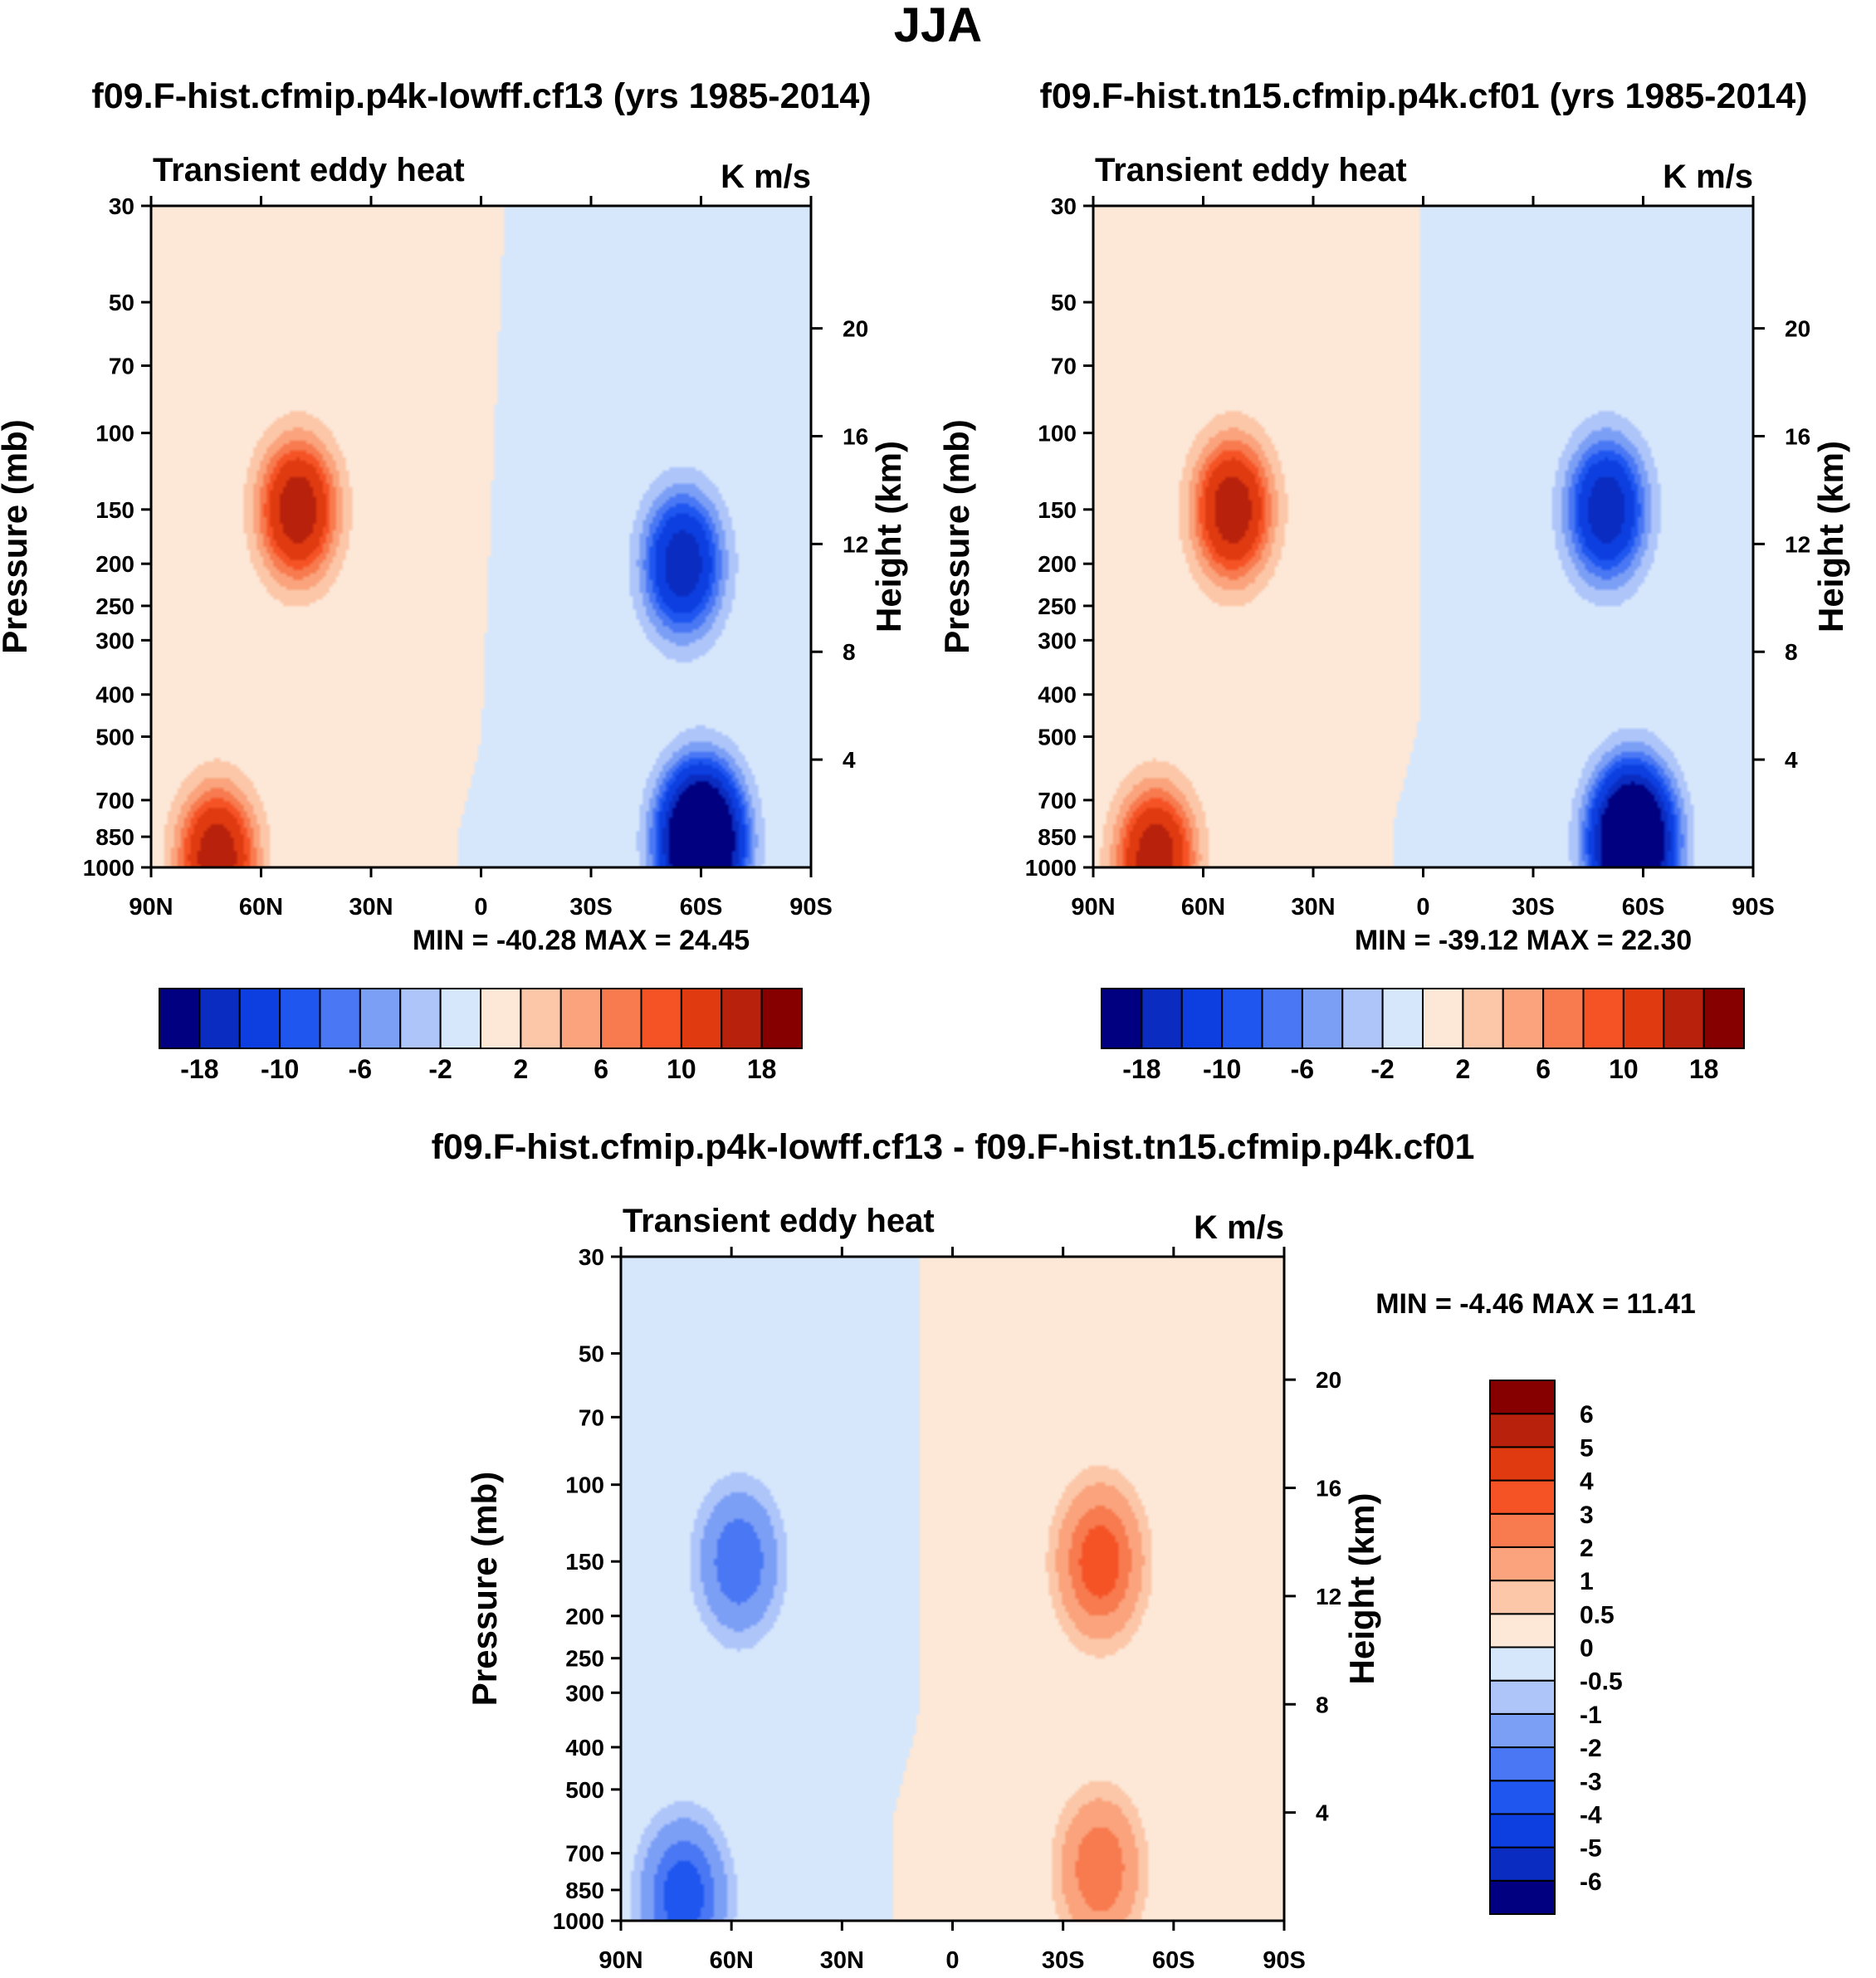 Image resolution: width=1876 pixels, height=1978 pixels. What do you see at coordinates (1543, 1069) in the screenshot?
I see `colorbar-label: 6` at bounding box center [1543, 1069].